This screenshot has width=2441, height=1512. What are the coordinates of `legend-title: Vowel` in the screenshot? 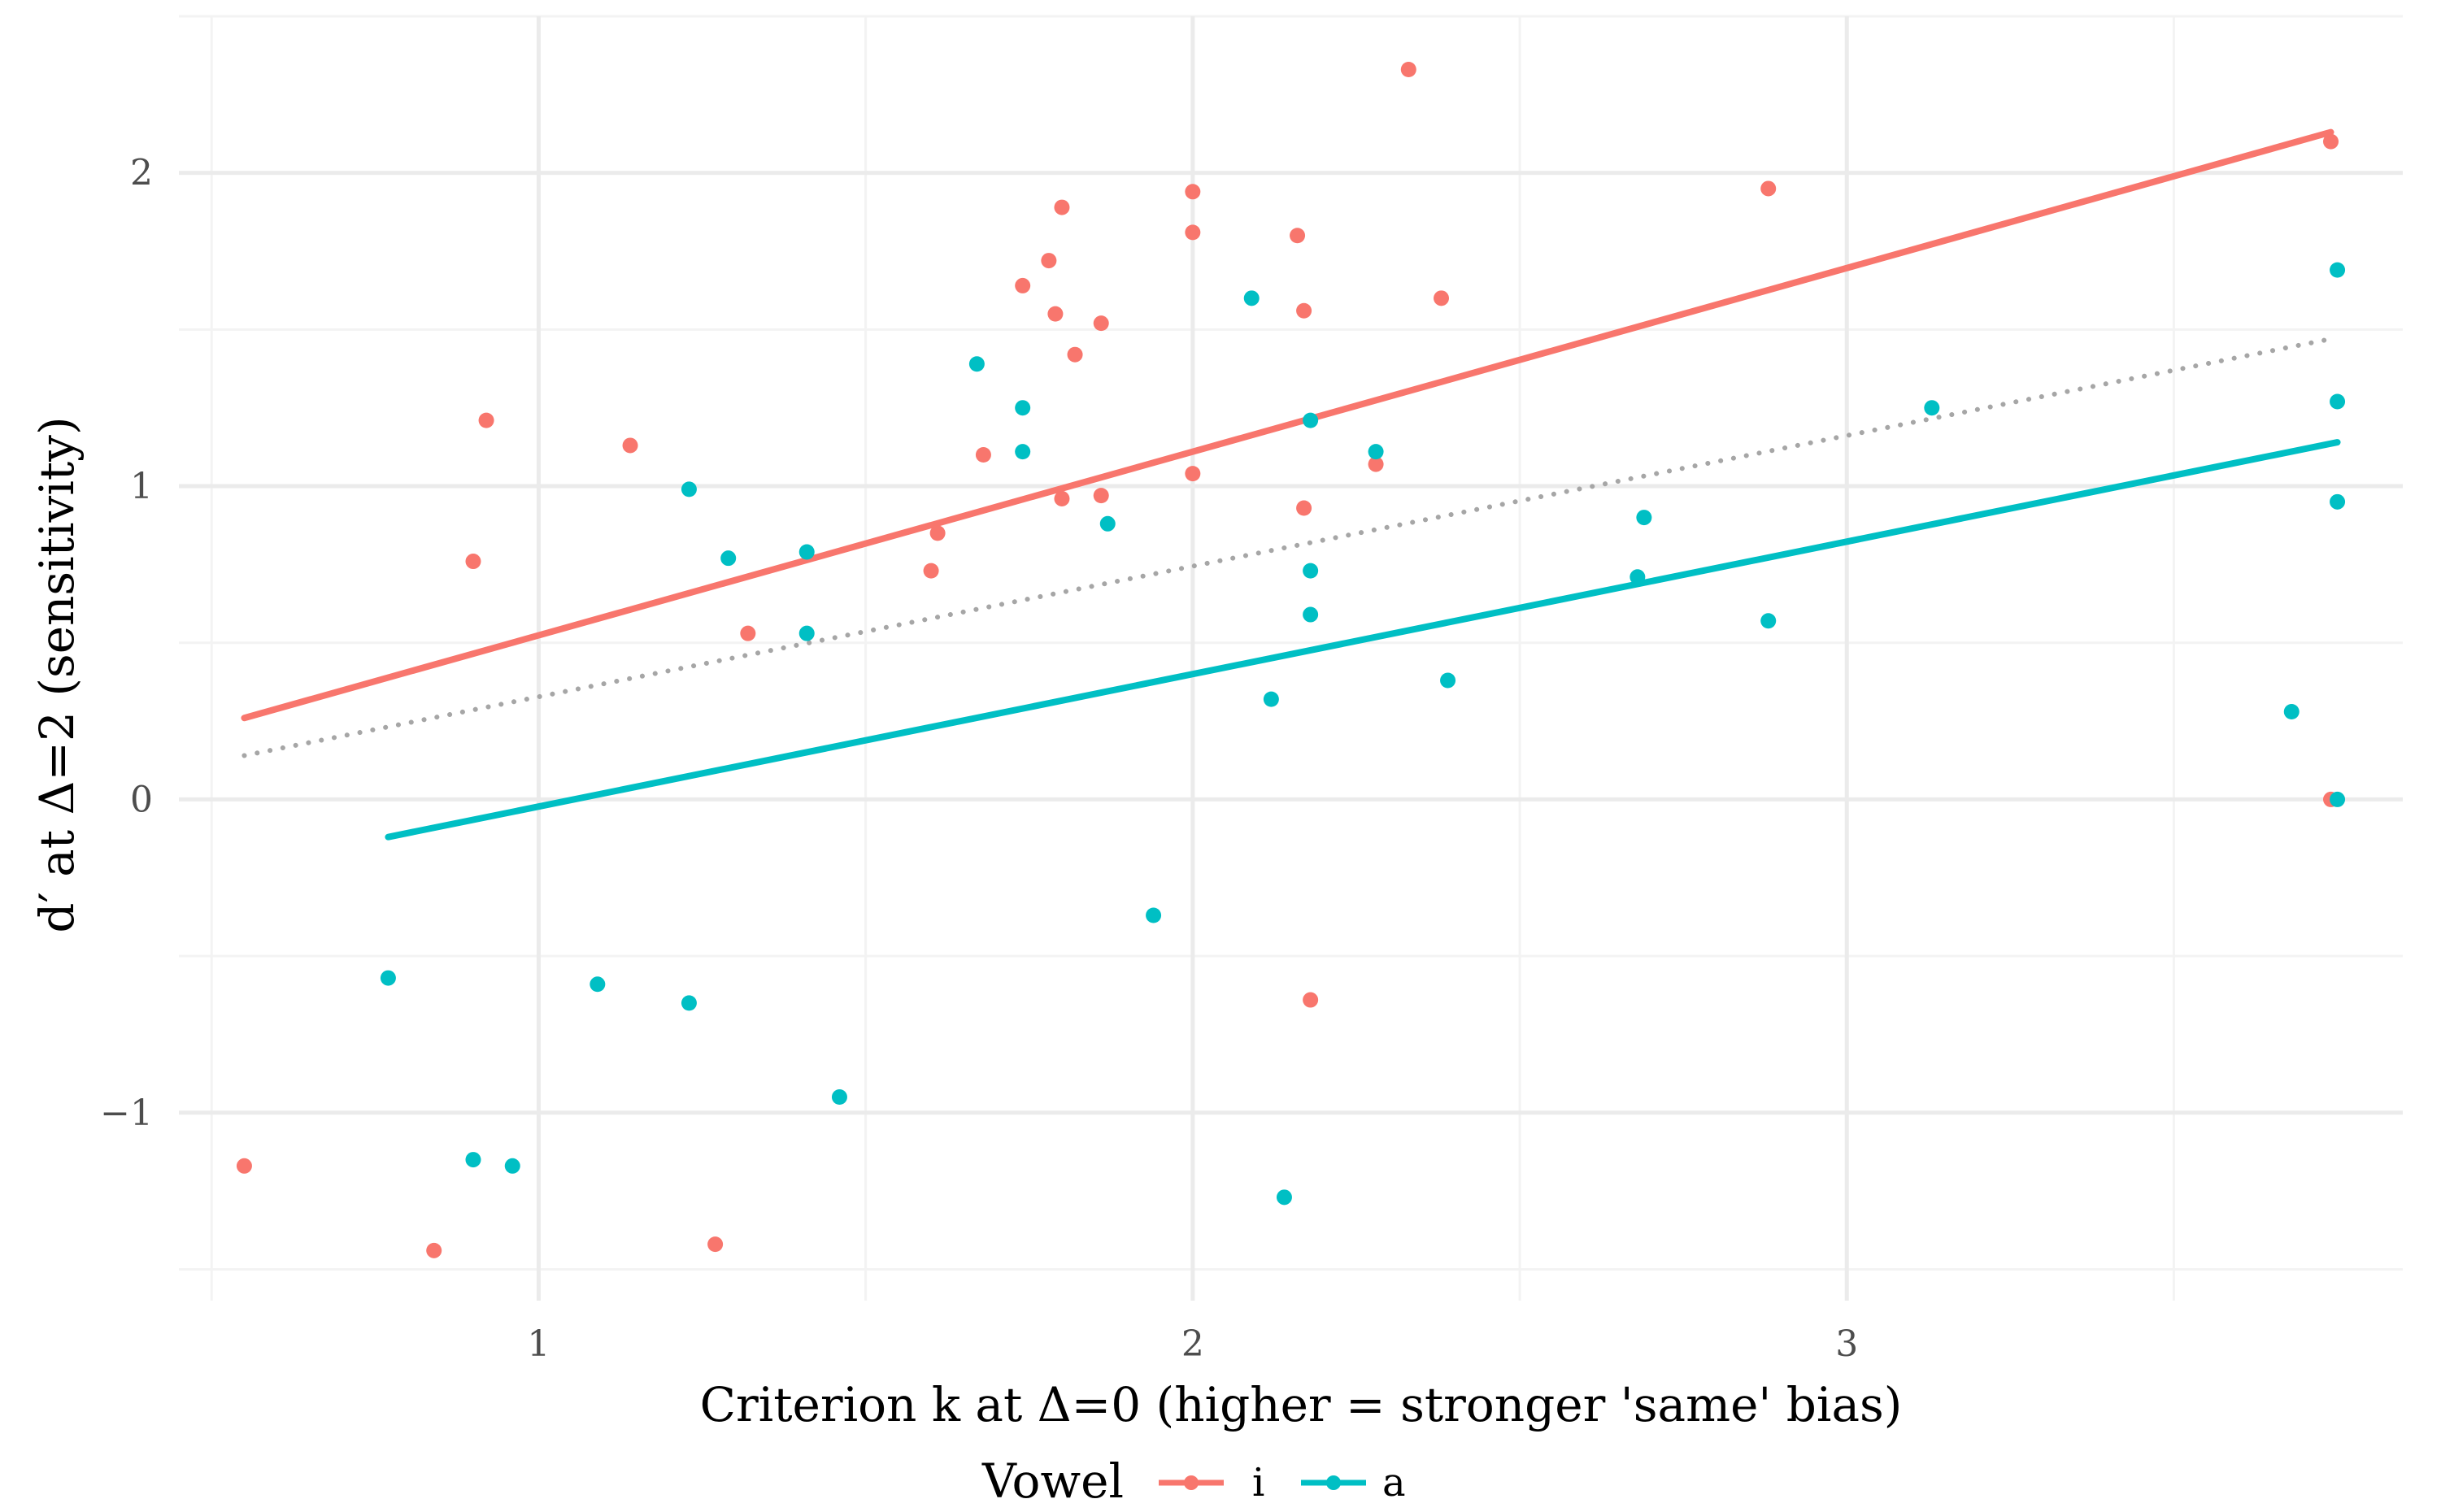 It's located at (1052, 1481).